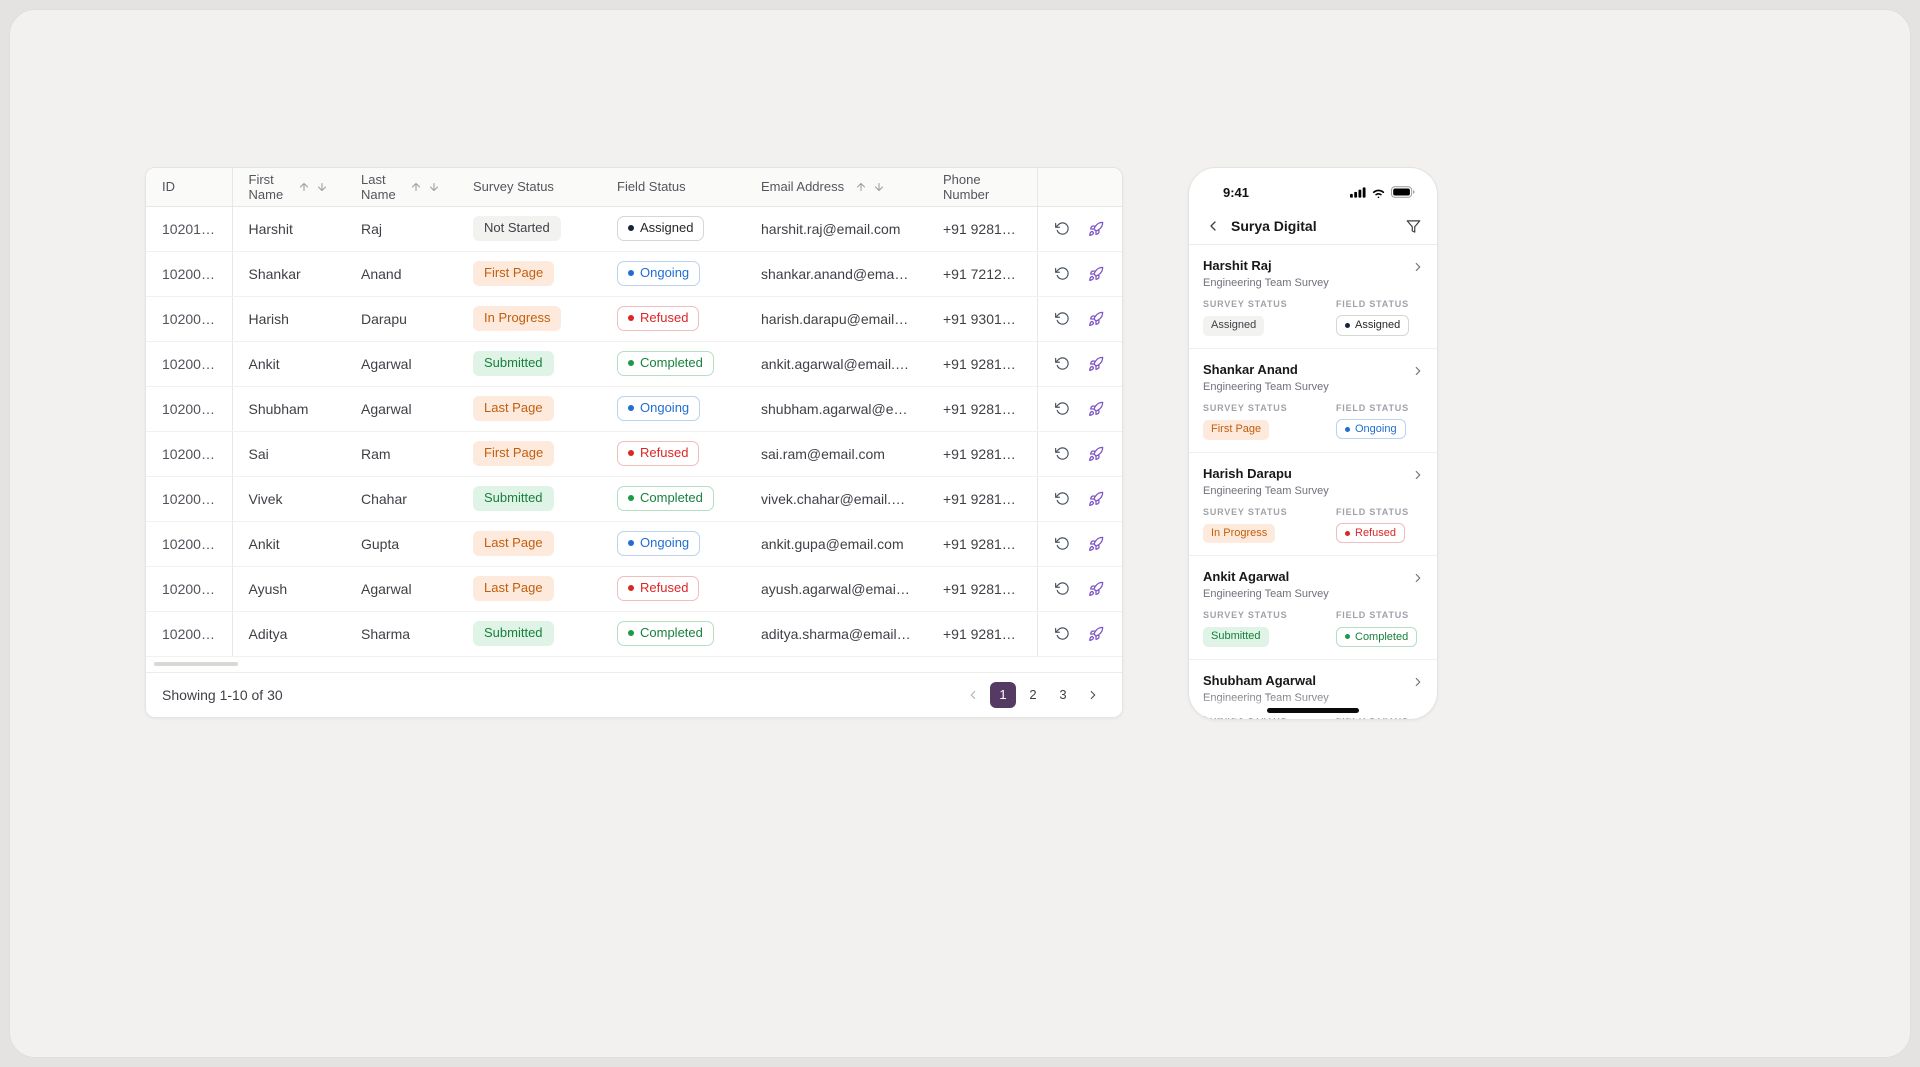  Describe the element at coordinates (401, 187) in the screenshot. I see `column-header-last-name: Last Name` at that location.